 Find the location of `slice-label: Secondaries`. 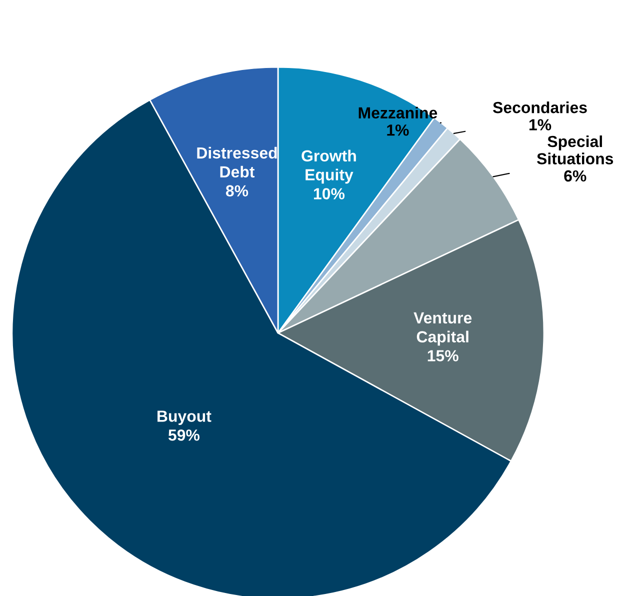

slice-label: Secondaries is located at coordinates (539, 107).